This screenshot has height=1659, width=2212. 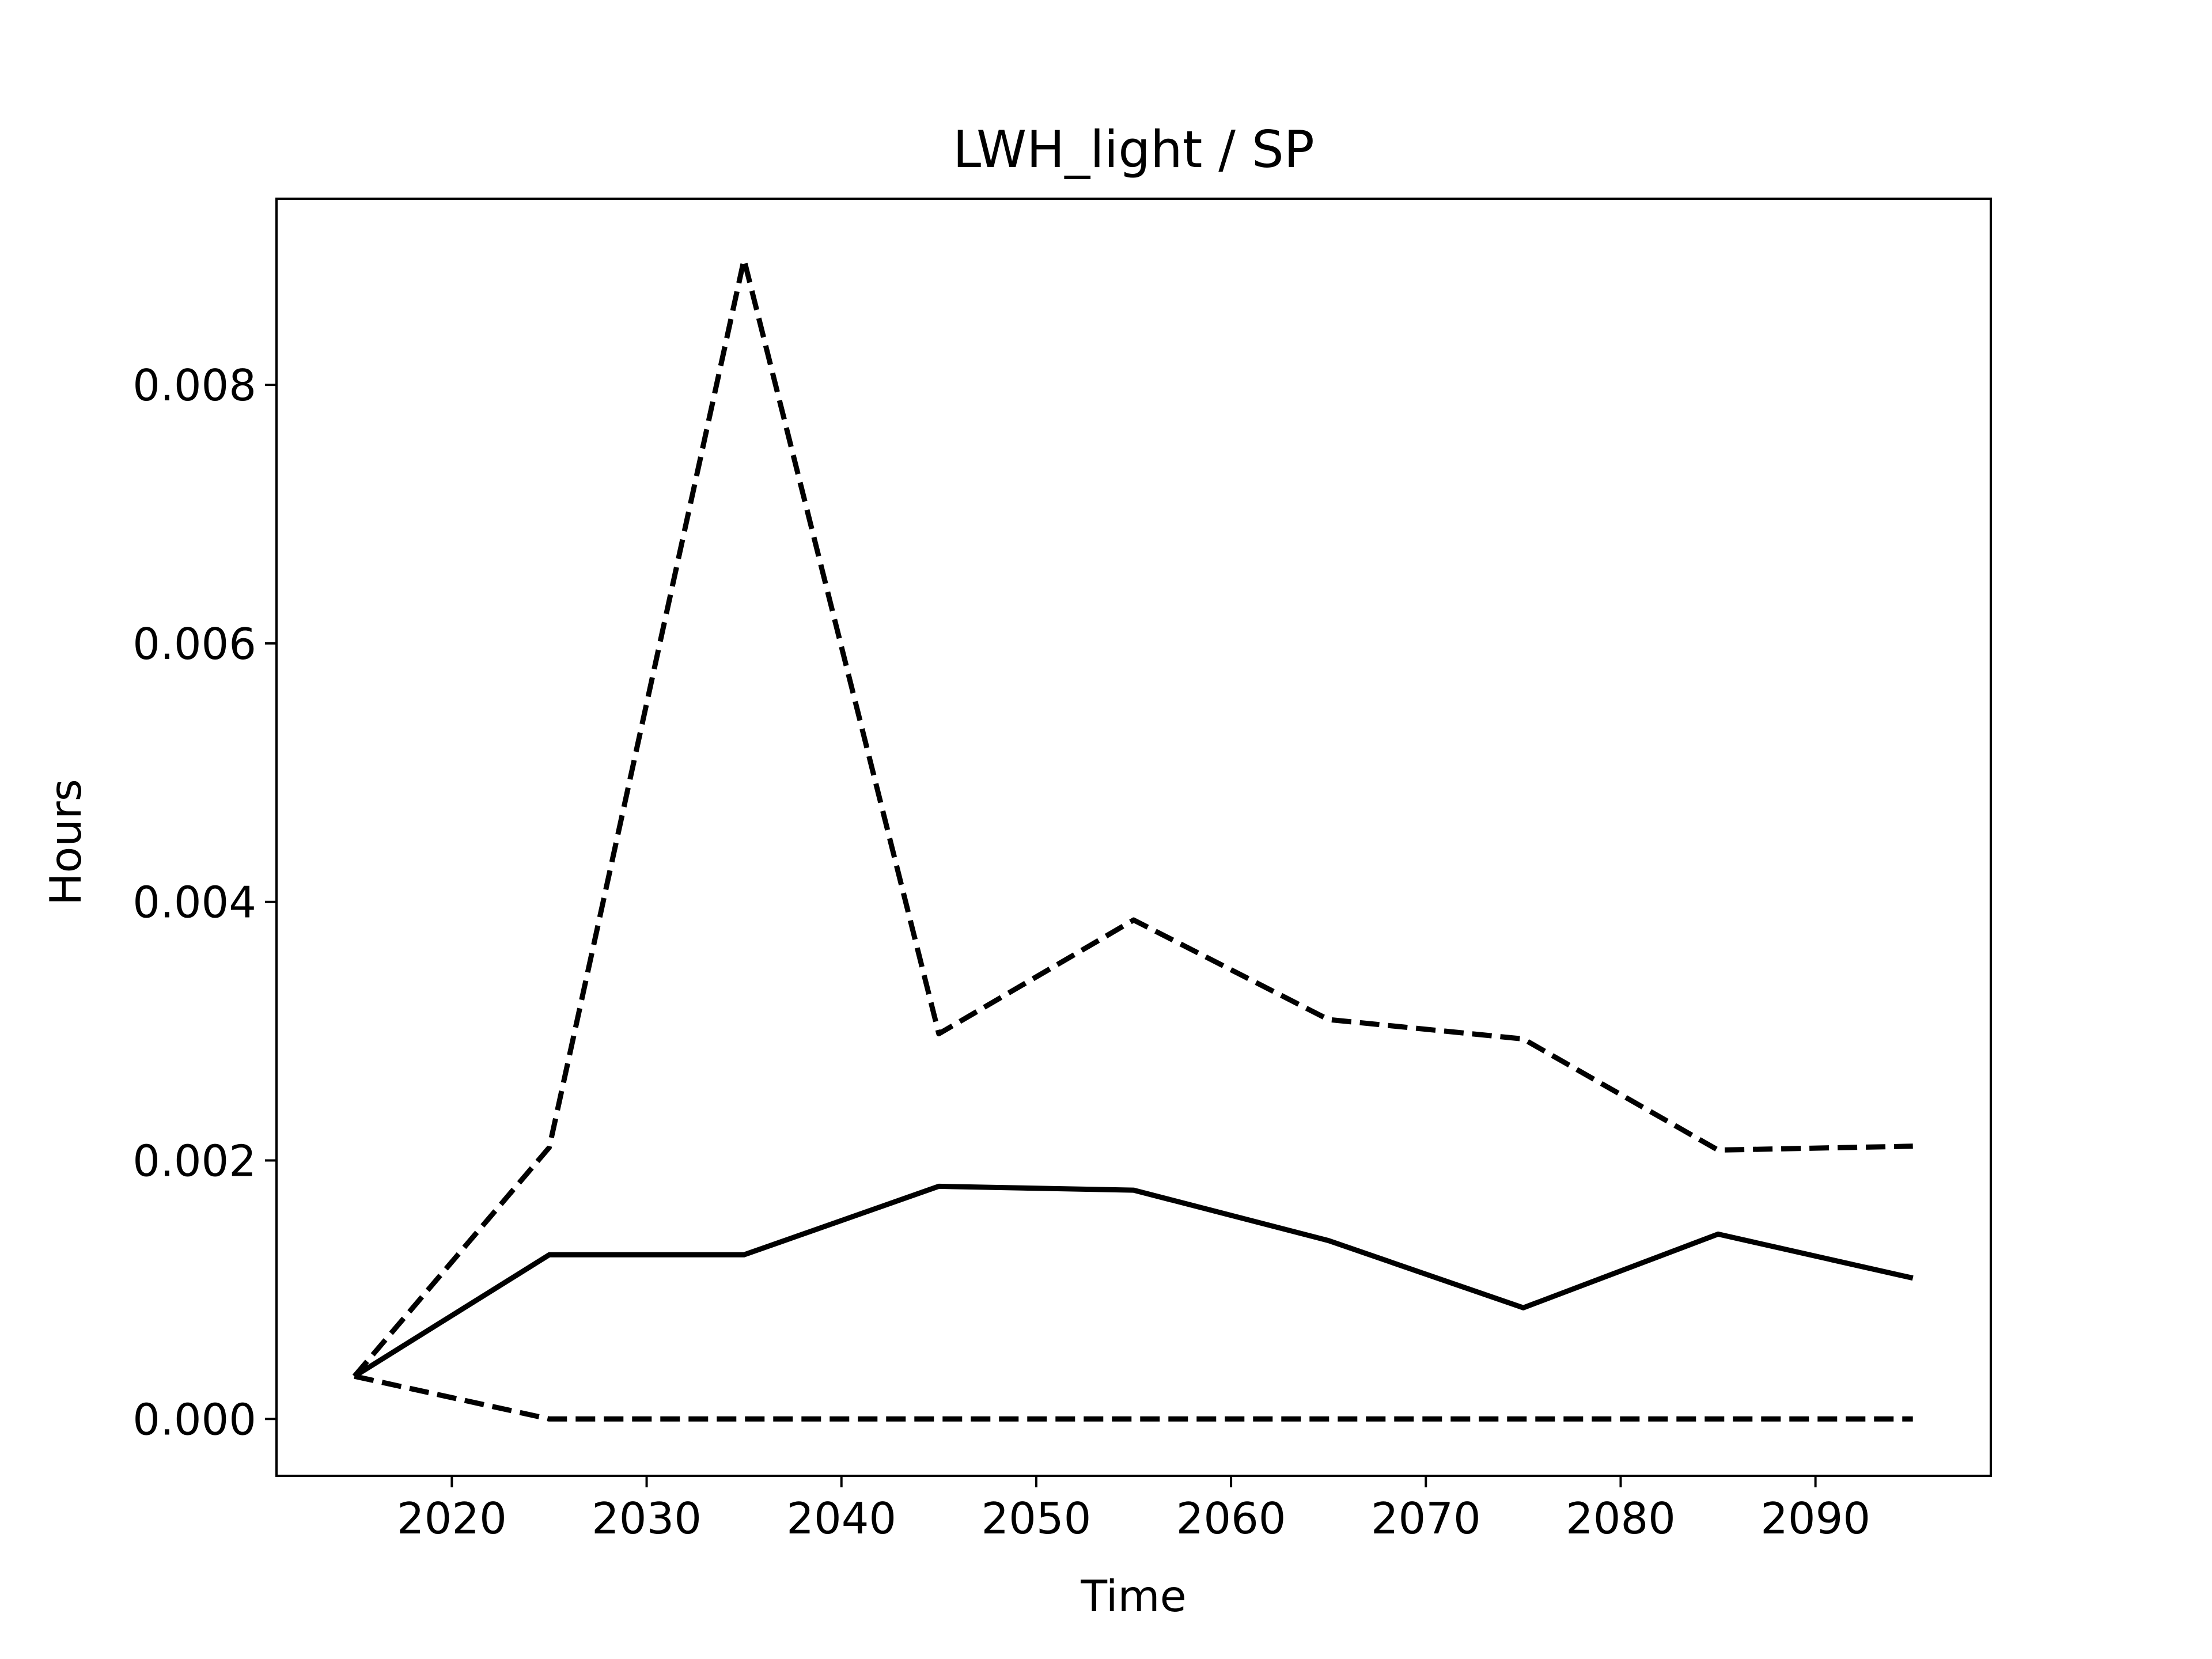 What do you see at coordinates (194, 1160) in the screenshot?
I see `y-tick-label: 0.002` at bounding box center [194, 1160].